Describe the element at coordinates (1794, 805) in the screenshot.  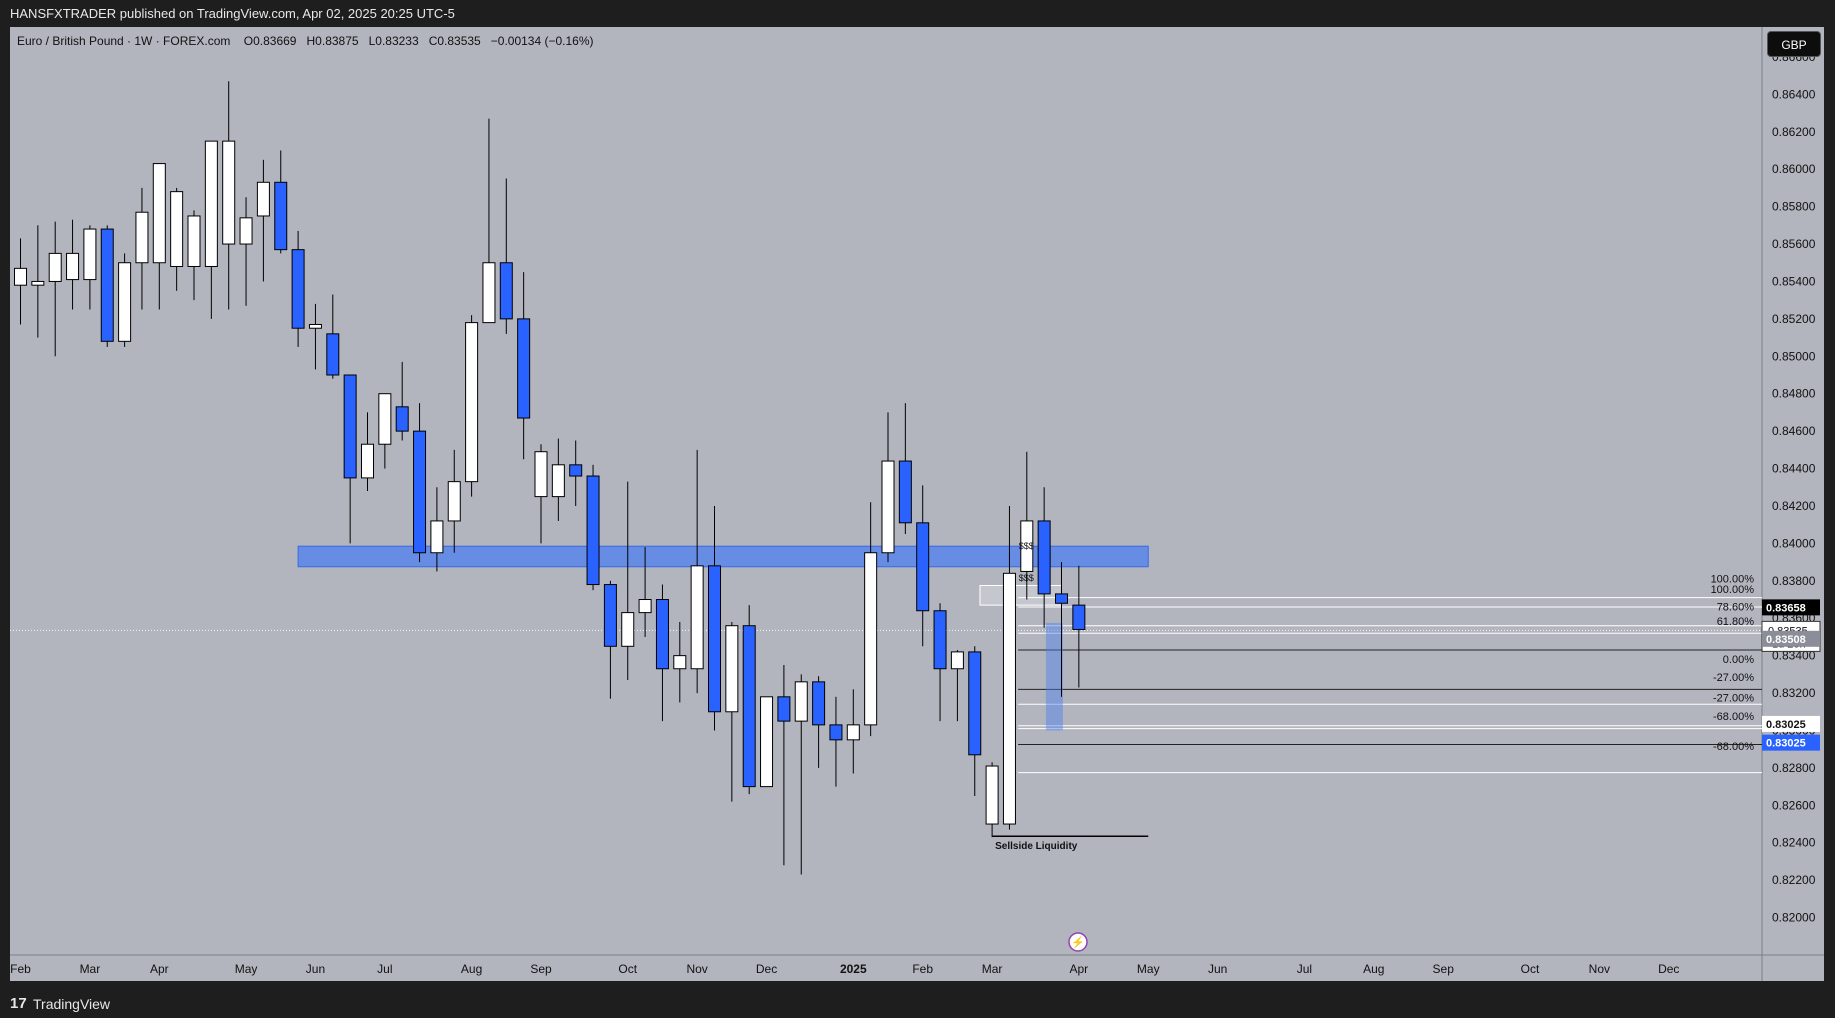
I see `price-tick-label: 0.82600` at that location.